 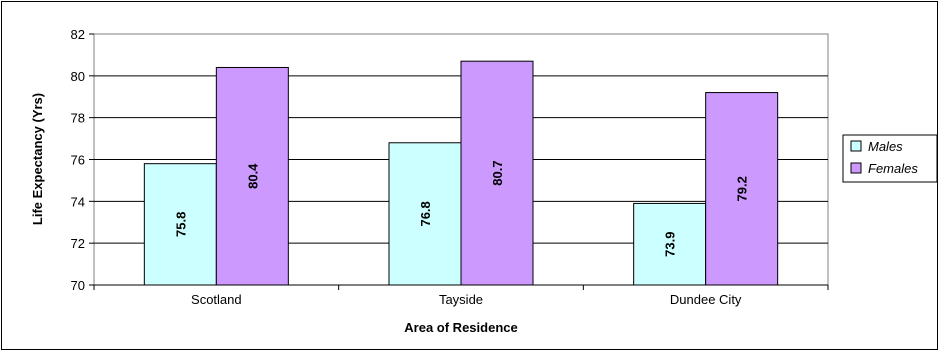 I want to click on y-axis-label: Life Expectancy (Yrs), so click(x=37, y=159).